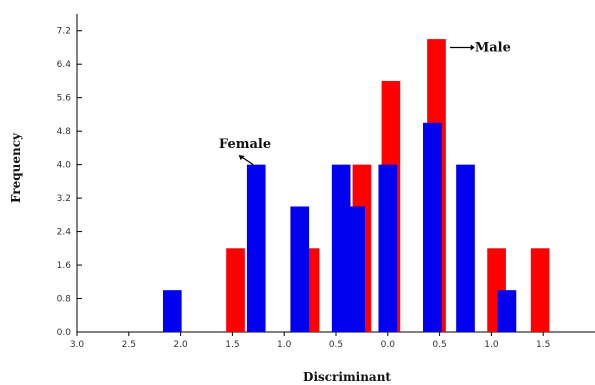  Describe the element at coordinates (64, 65) in the screenshot. I see `y-tick-label: 6.4` at that location.